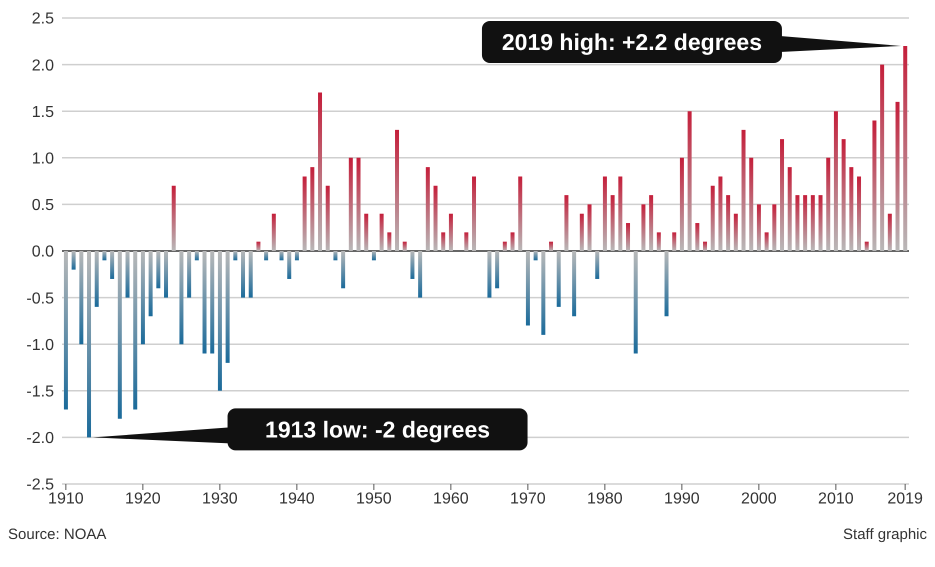  Describe the element at coordinates (682, 499) in the screenshot. I see `x-tick-label: 1990` at that location.